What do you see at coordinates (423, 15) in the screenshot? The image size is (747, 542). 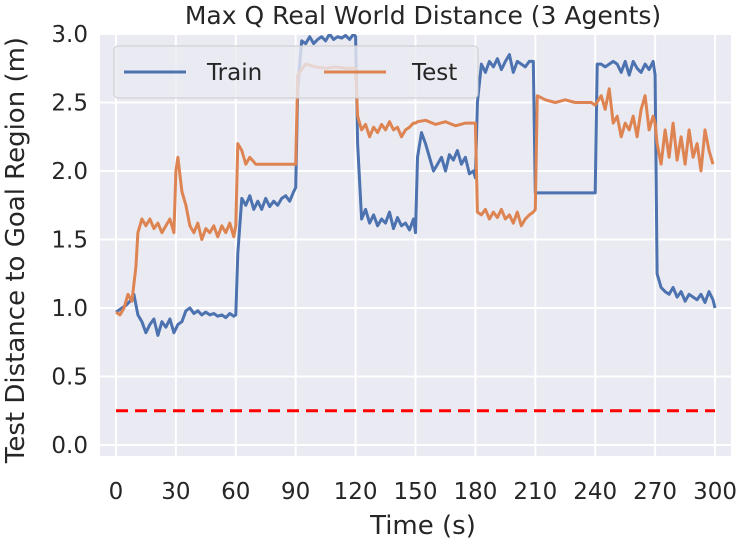 I see `chart-title: Max Q Real World Distance (3 Agents)` at bounding box center [423, 15].